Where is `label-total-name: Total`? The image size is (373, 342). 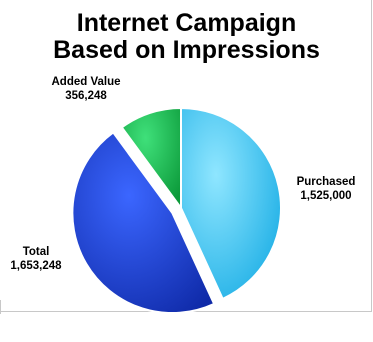 label-total-name: Total is located at coordinates (36, 252).